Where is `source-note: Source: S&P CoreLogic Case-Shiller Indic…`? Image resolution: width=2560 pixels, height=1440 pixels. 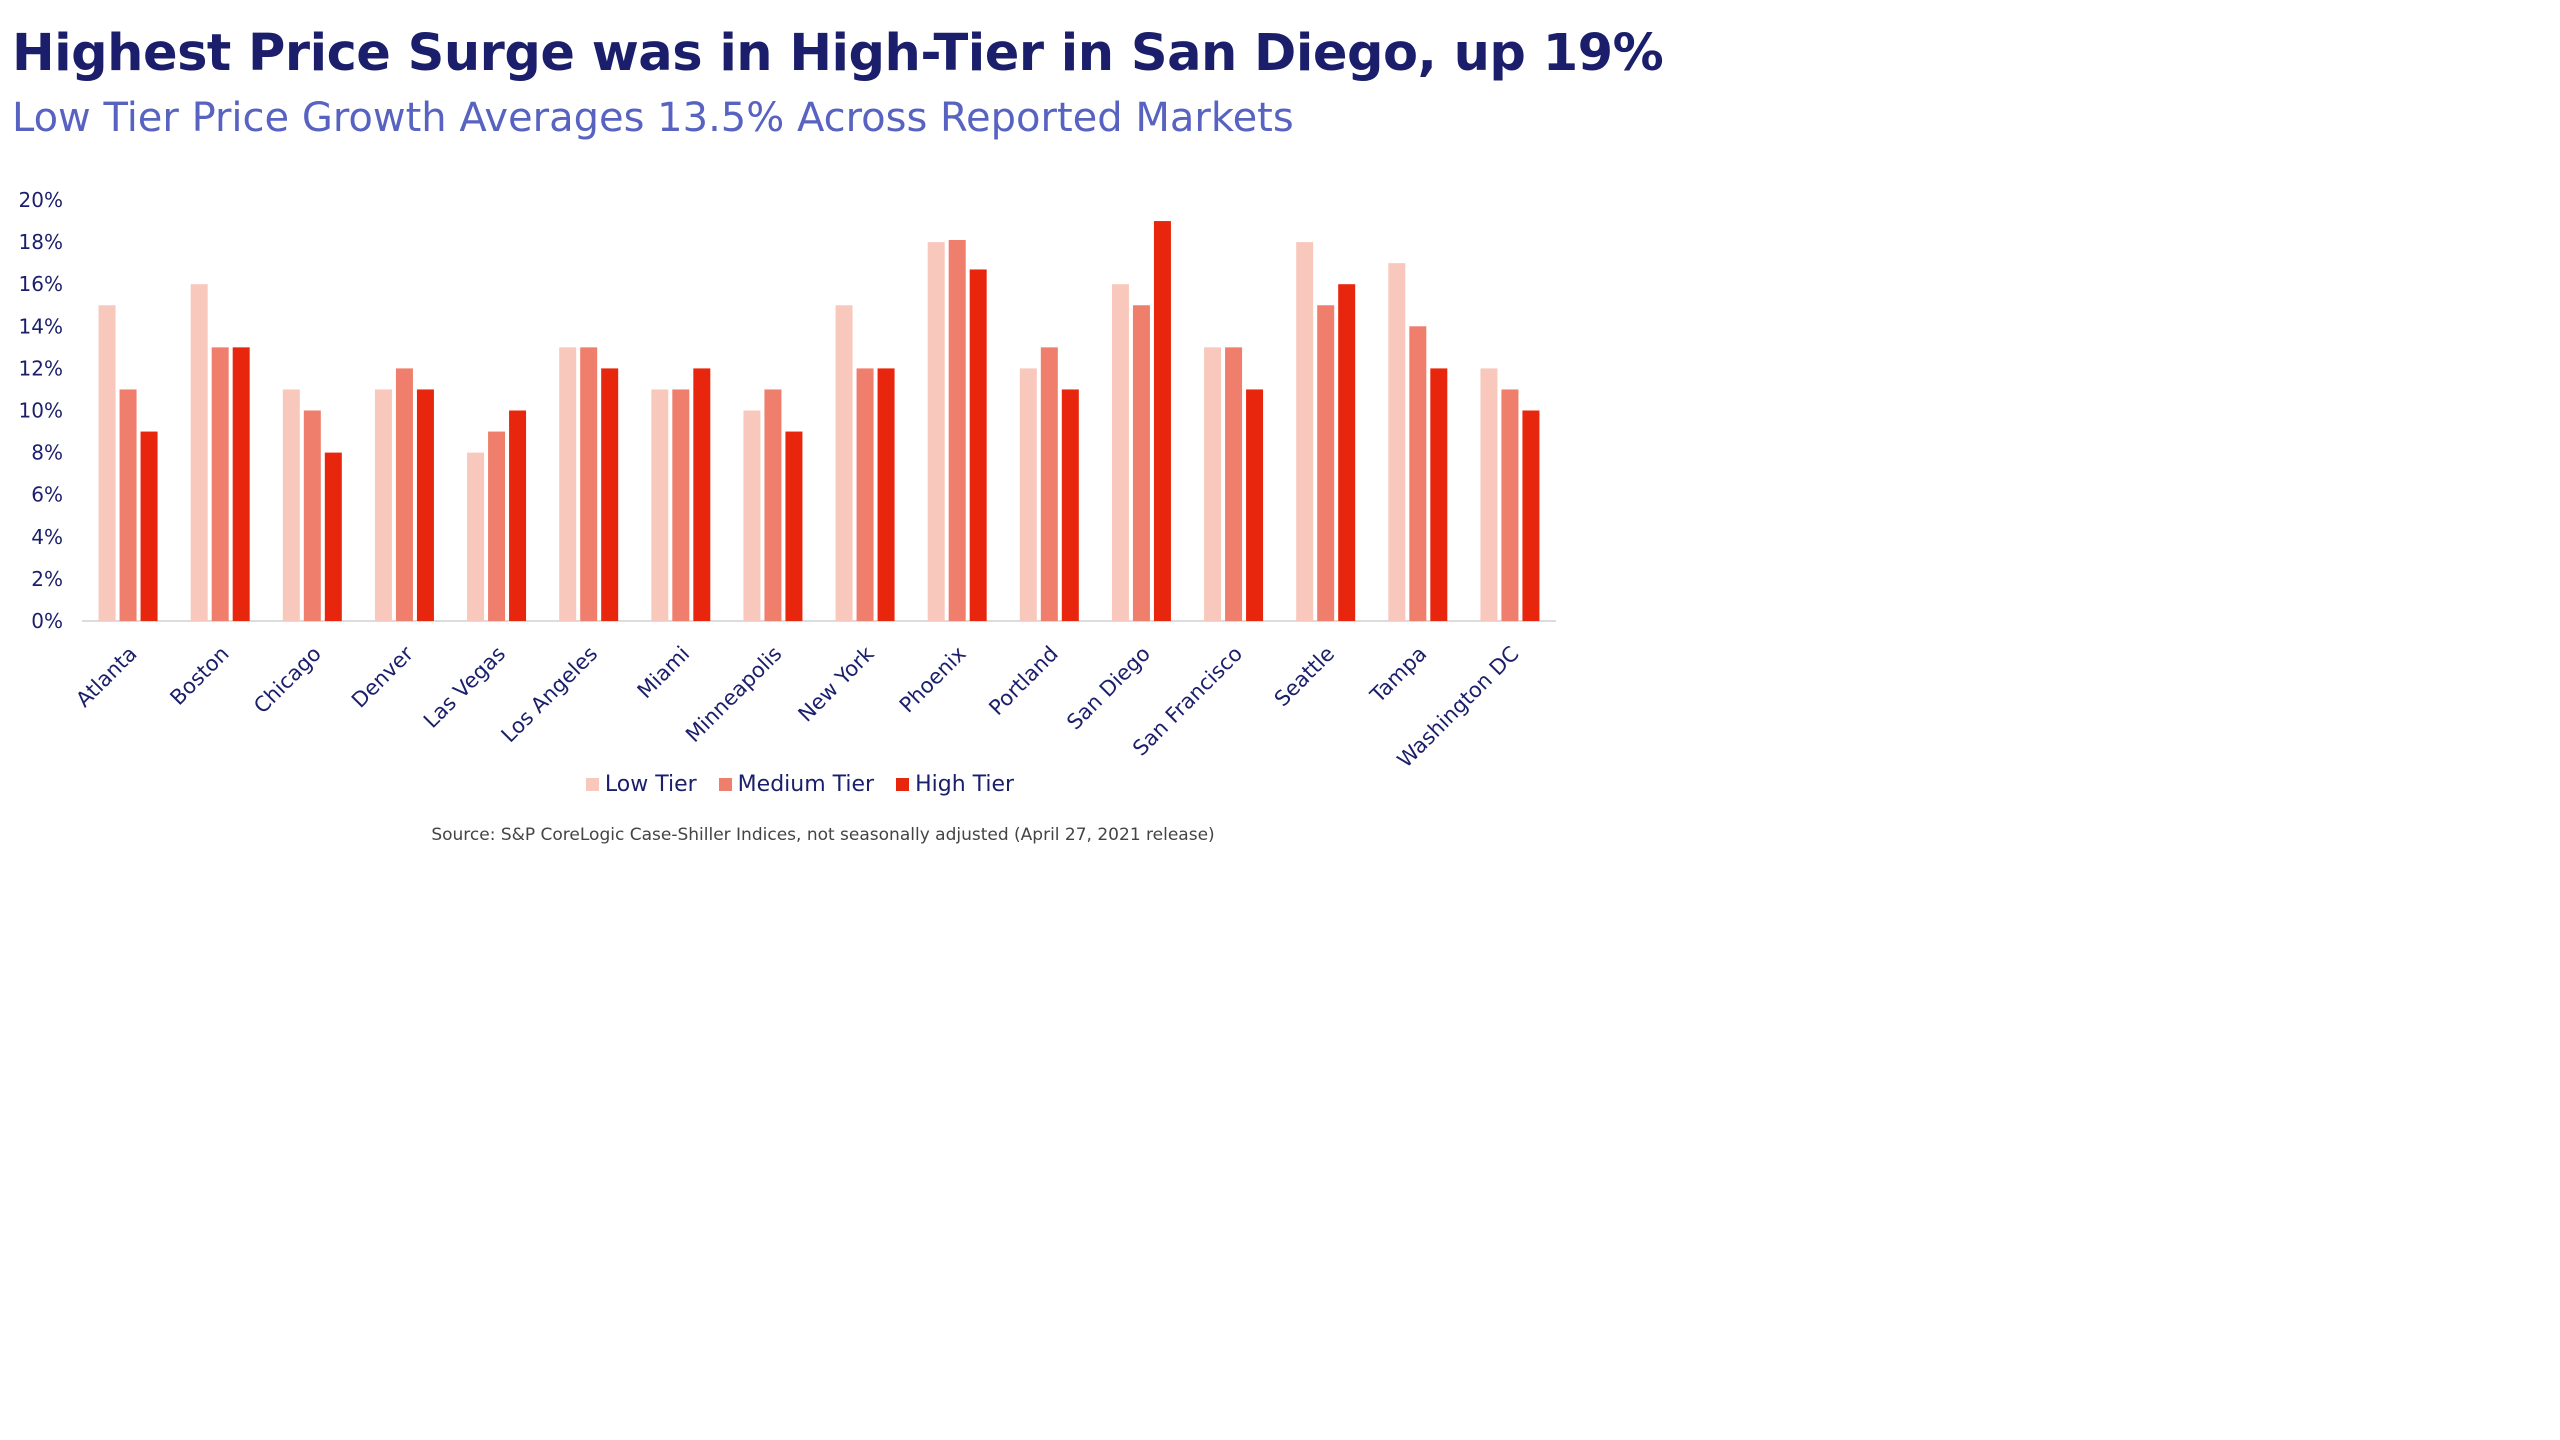
source-note: Source: S&P CoreLogic Case-Shiller Indic… is located at coordinates (823, 835).